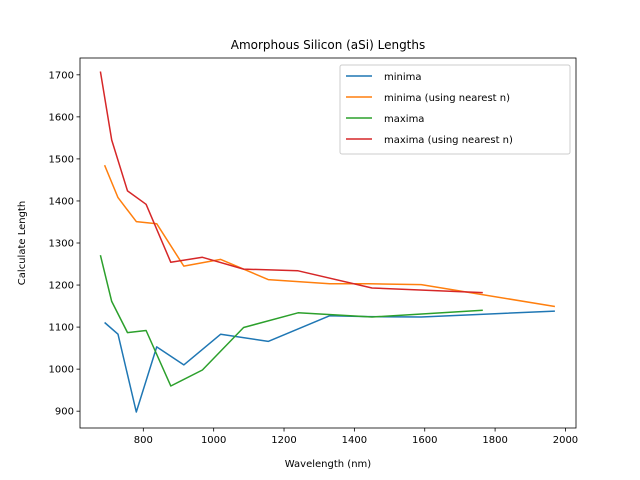 Image resolution: width=640 pixels, height=480 pixels. What do you see at coordinates (61, 159) in the screenshot?
I see `y-tick-label: 1500` at bounding box center [61, 159].